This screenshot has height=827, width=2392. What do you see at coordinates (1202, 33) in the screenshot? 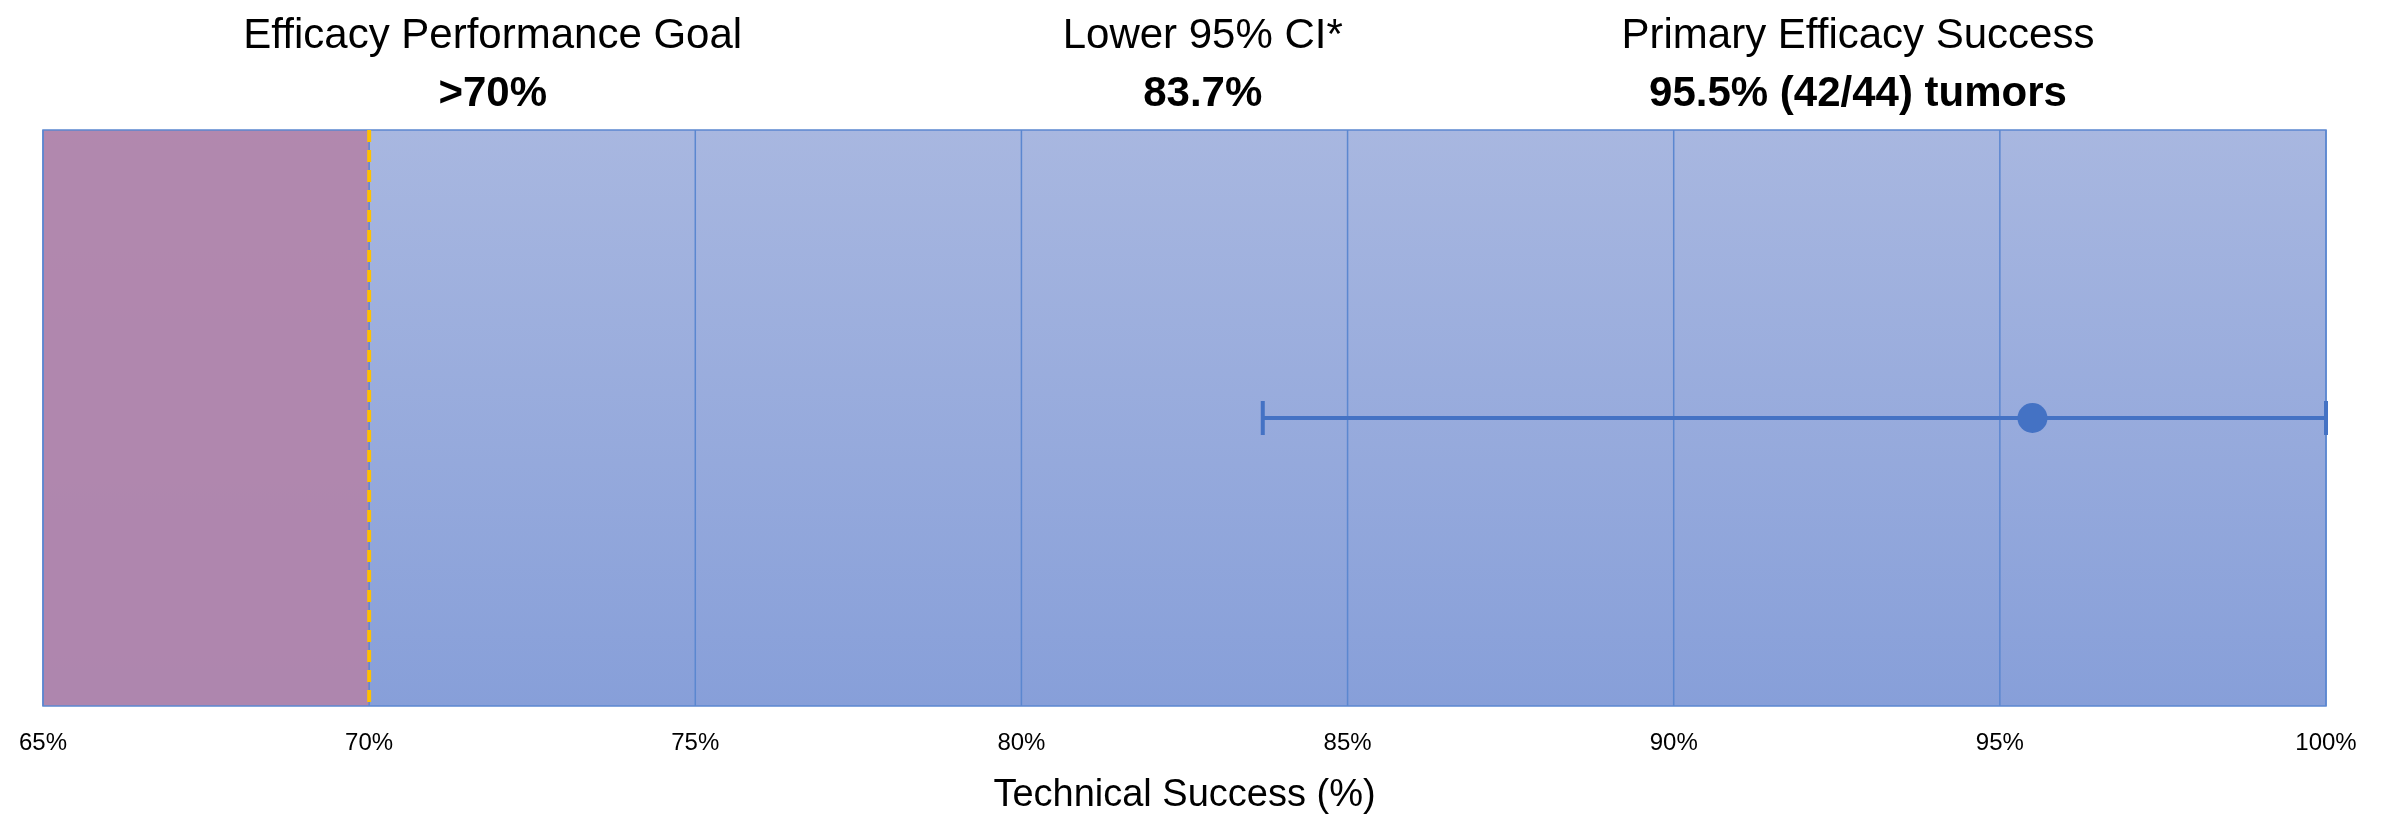
I see `text: Lower 95% CI*` at bounding box center [1202, 33].